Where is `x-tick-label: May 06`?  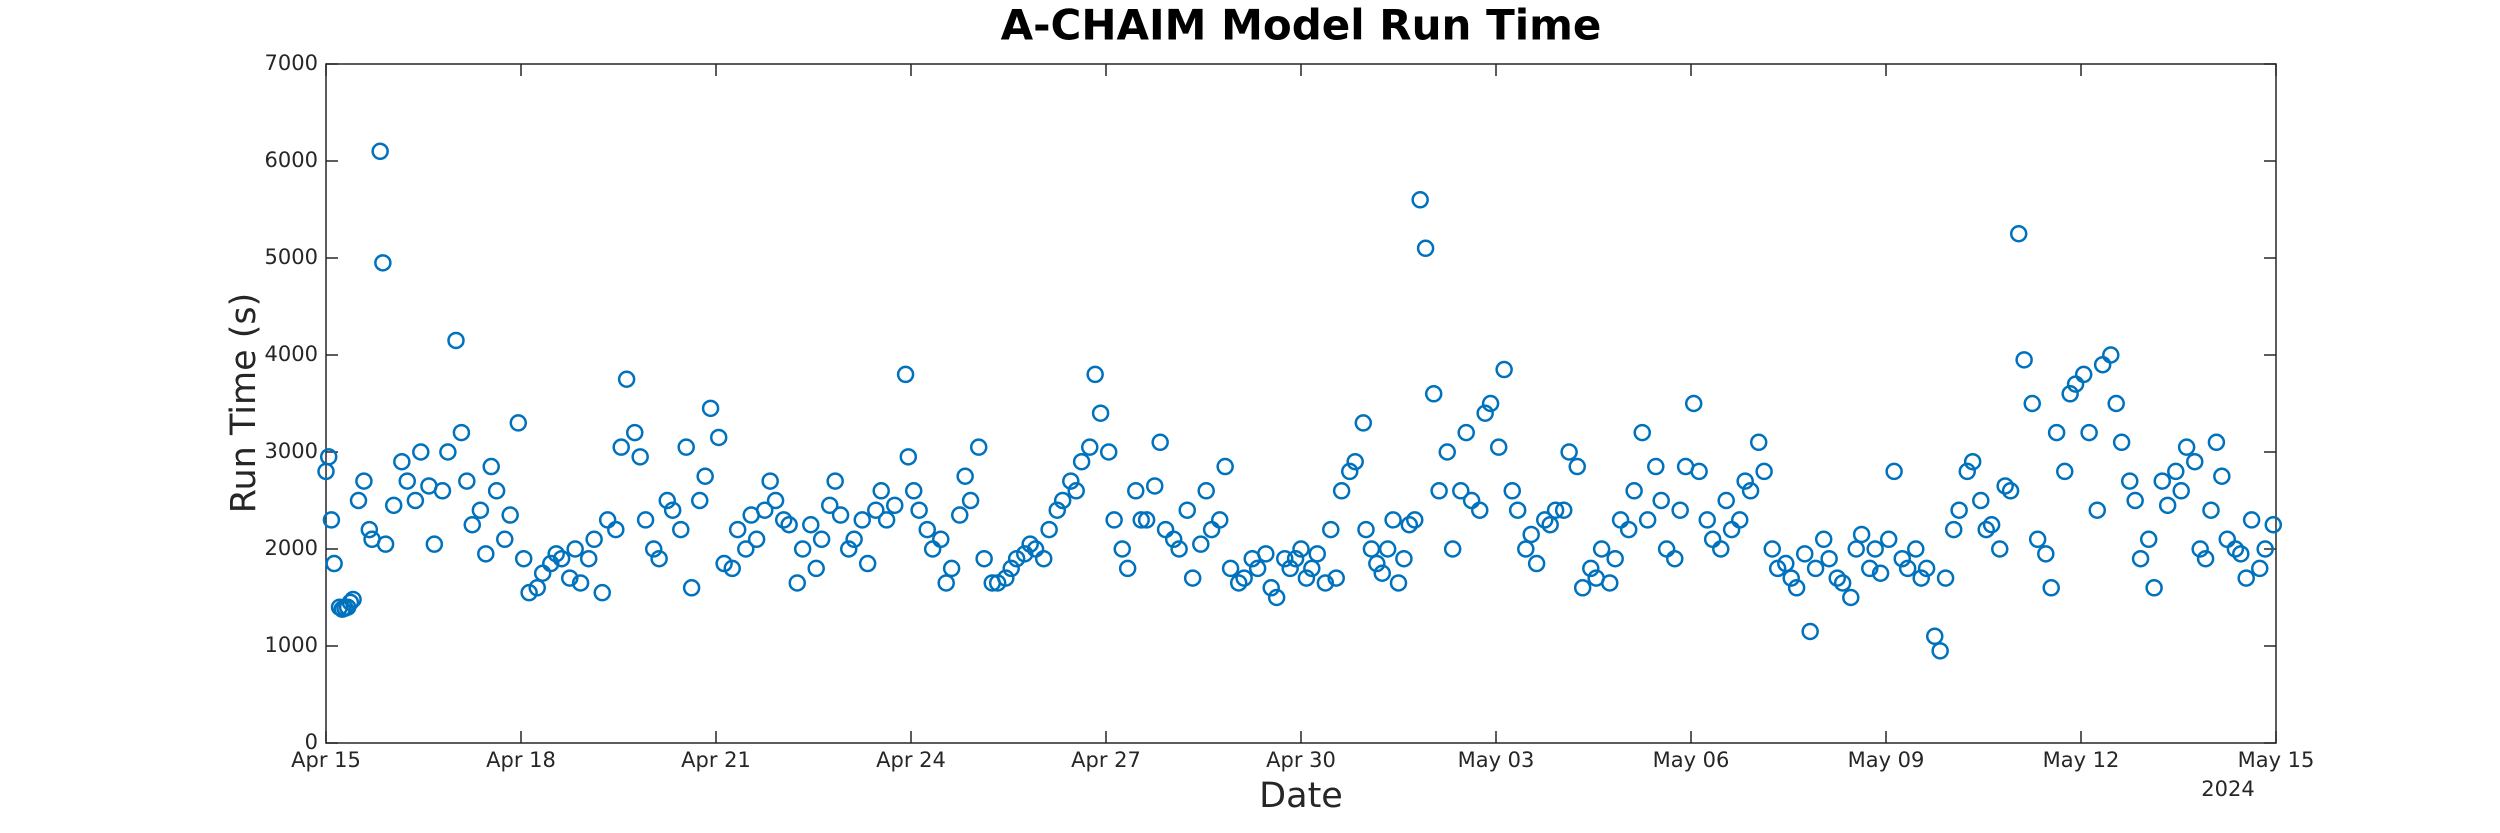
x-tick-label: May 06 is located at coordinates (1691, 760).